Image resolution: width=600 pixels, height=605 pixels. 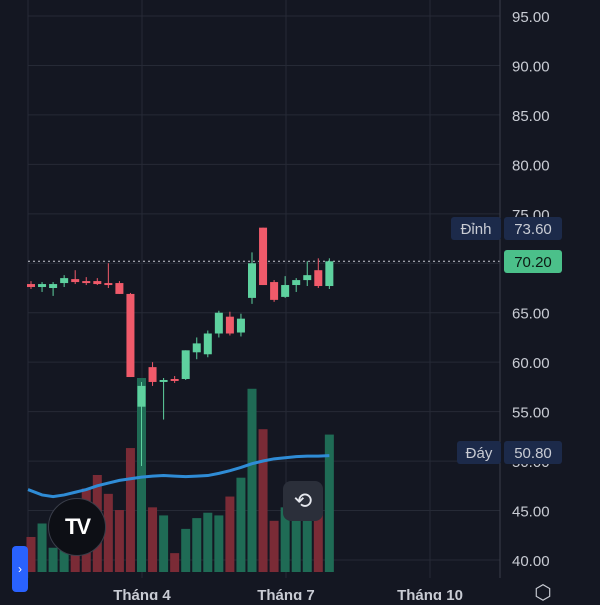 What do you see at coordinates (531, 314) in the screenshot?
I see `y-tick-label: 65.00` at bounding box center [531, 314].